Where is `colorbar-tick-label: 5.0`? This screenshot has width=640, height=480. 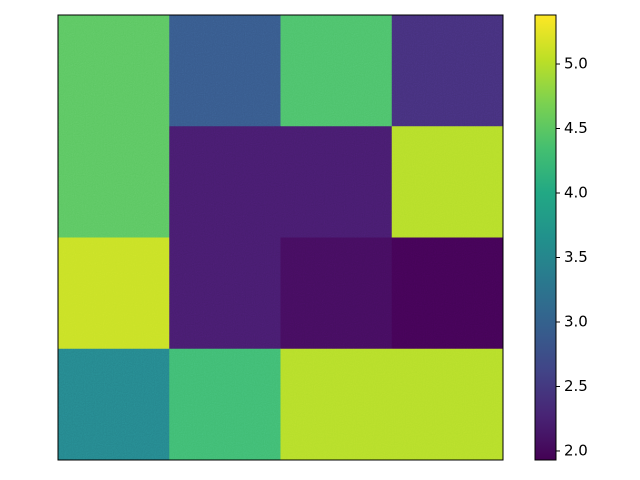
colorbar-tick-label: 5.0 is located at coordinates (576, 64).